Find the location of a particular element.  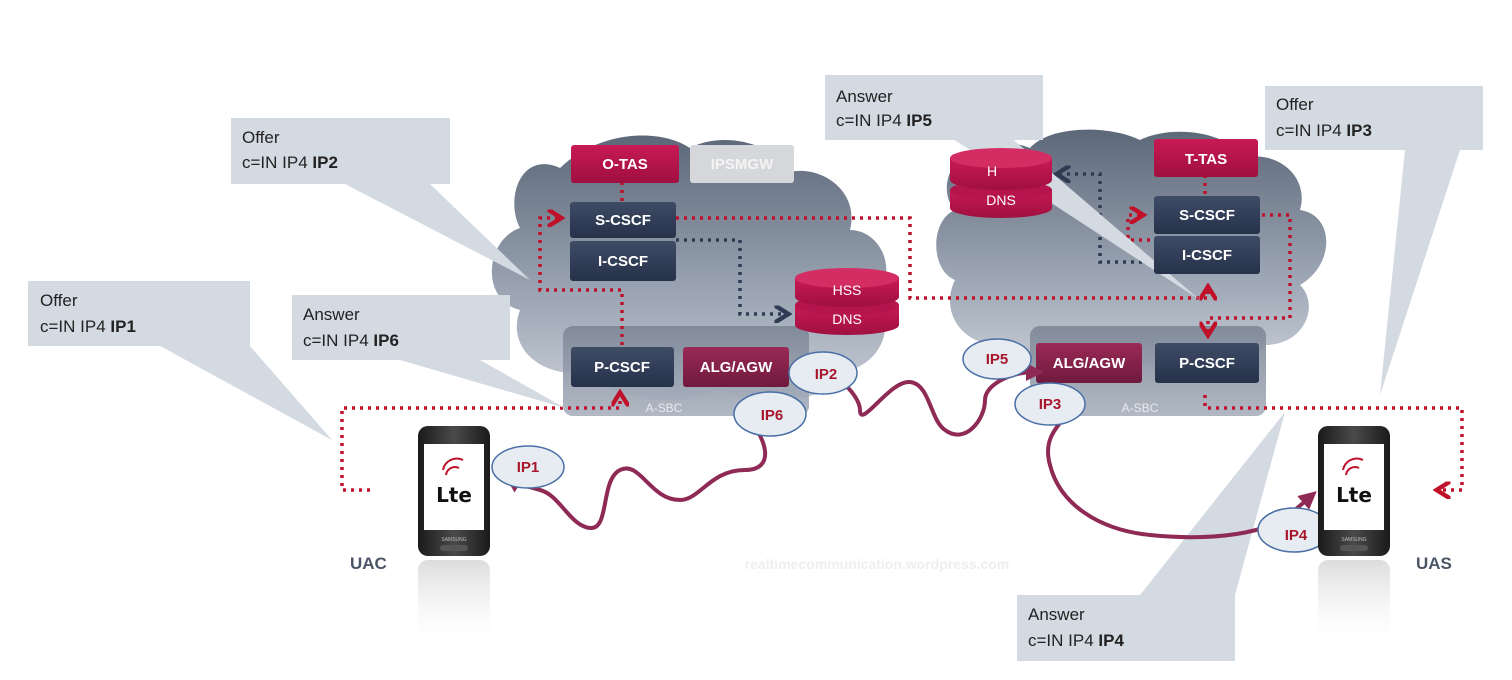

left-alg-agw-label: ALG/AGW is located at coordinates (736, 367).